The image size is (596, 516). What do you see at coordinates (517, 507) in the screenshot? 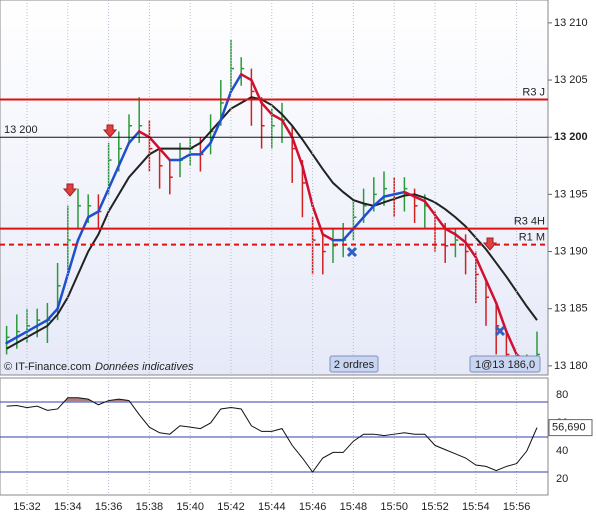
I see `x-tick-label: 15:56` at bounding box center [517, 507].